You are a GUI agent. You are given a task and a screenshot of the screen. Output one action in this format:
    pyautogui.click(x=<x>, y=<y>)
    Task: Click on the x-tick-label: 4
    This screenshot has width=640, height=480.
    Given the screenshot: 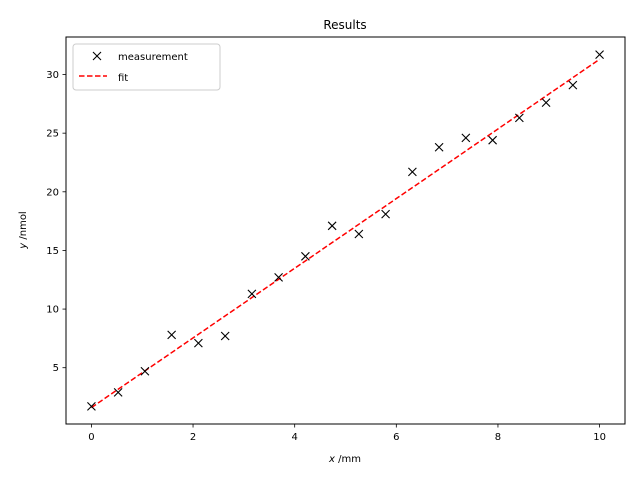 What is the action you would take?
    pyautogui.click(x=294, y=437)
    